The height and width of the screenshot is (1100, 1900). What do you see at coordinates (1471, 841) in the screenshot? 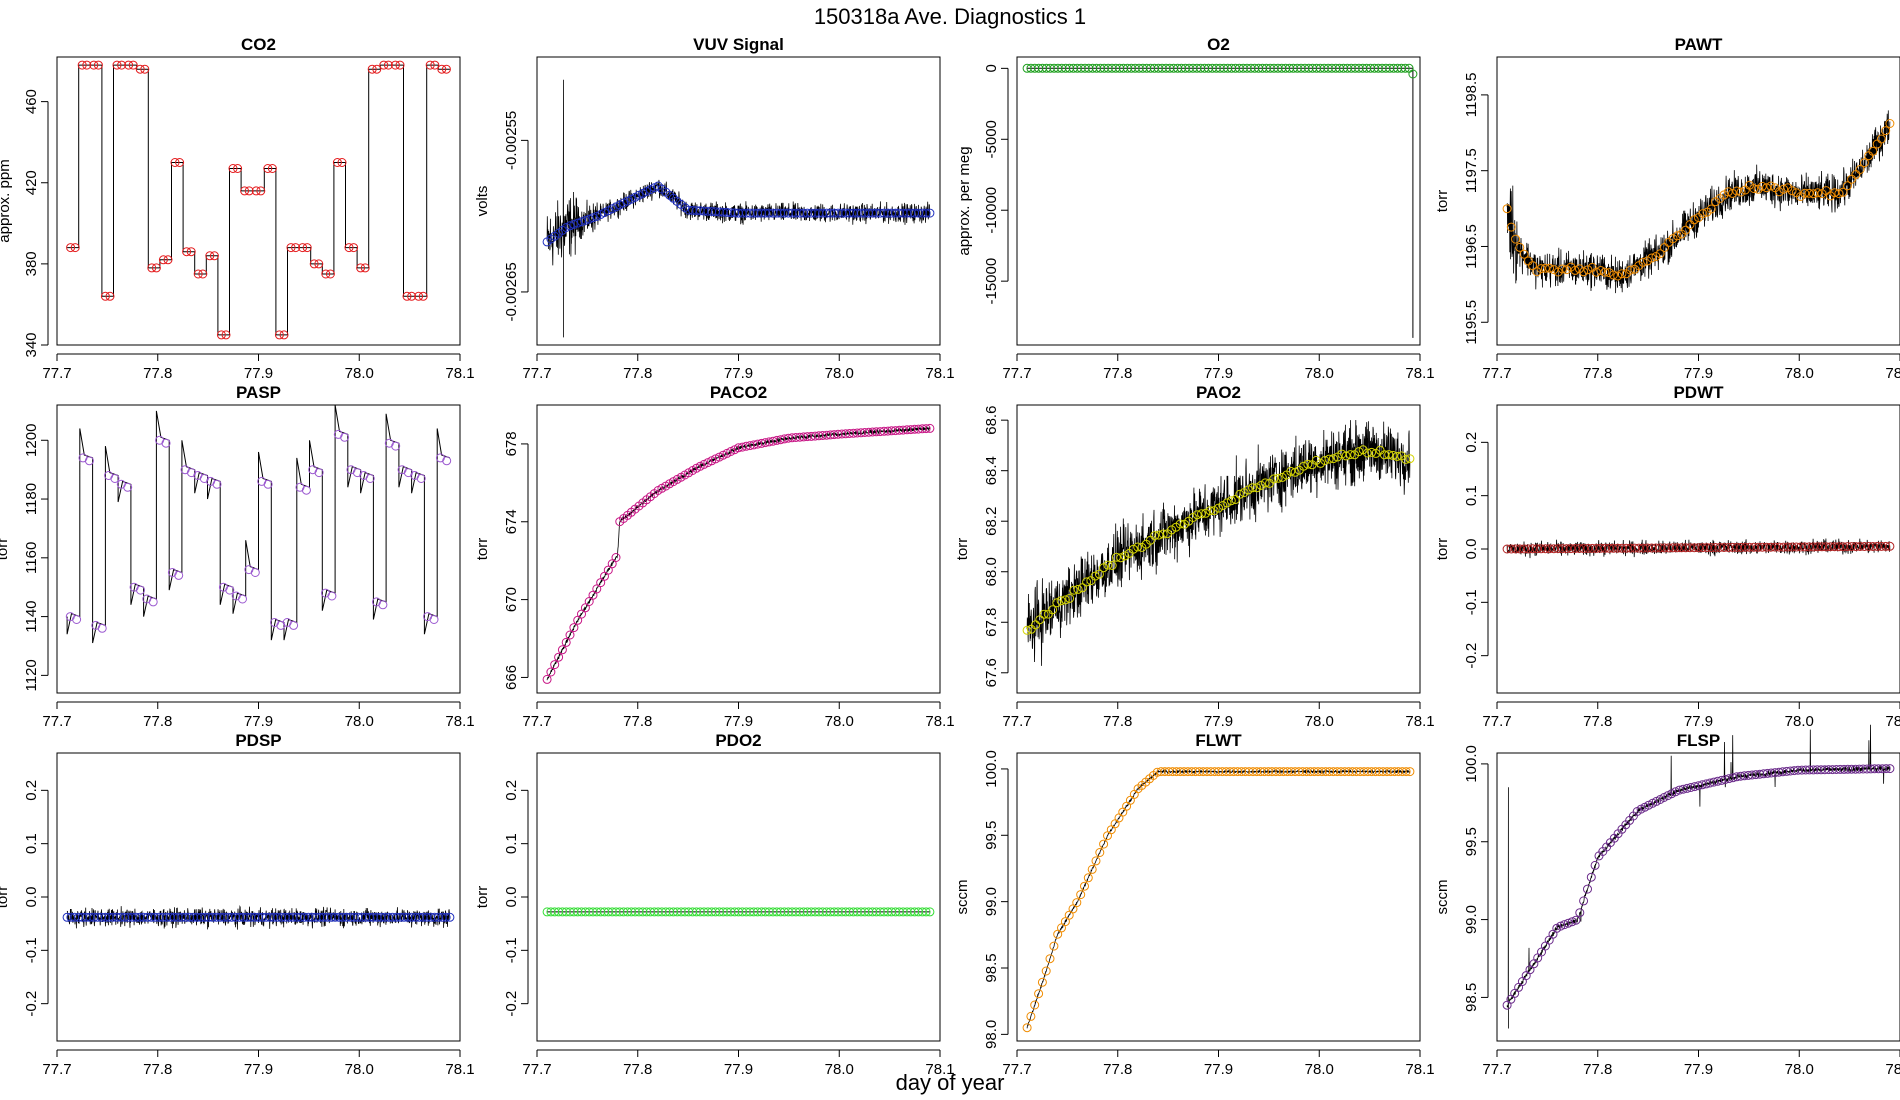
I see `flsp-y-tick-label: 99.5` at bounding box center [1471, 841].